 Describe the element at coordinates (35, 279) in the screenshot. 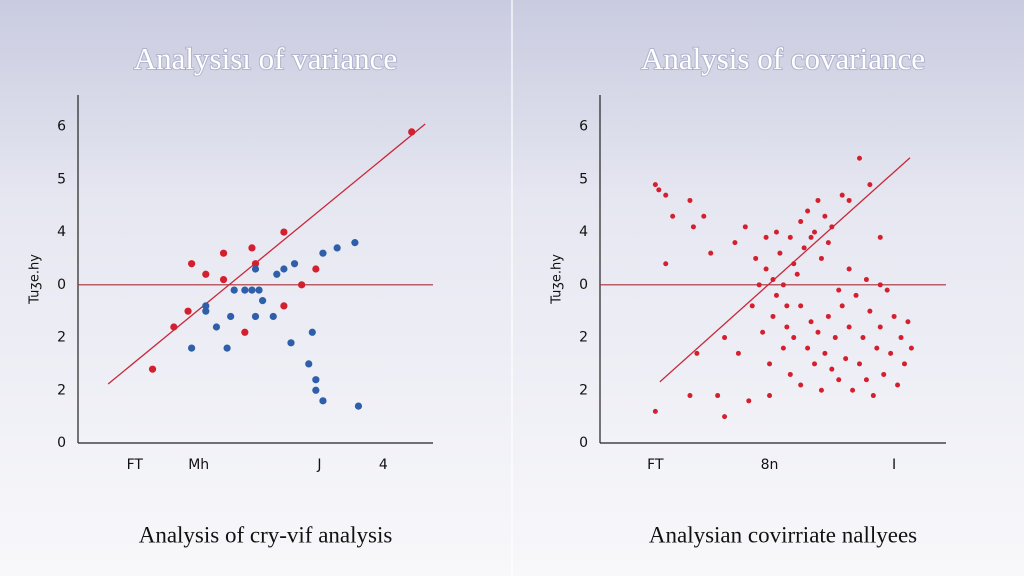

I see `y-axis-label: Tuʒe.hy` at that location.